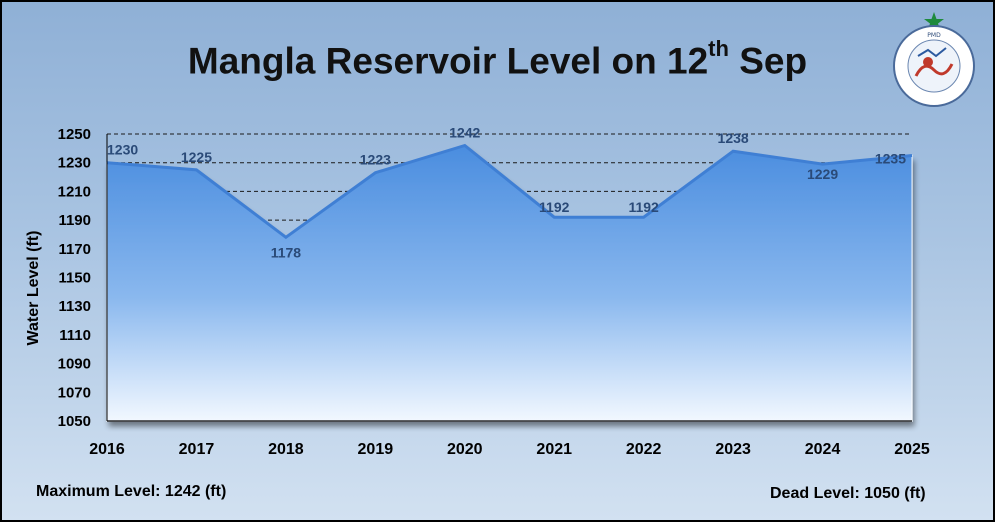 The width and height of the screenshot is (995, 522). I want to click on y-tick-label: 1210, so click(74, 191).